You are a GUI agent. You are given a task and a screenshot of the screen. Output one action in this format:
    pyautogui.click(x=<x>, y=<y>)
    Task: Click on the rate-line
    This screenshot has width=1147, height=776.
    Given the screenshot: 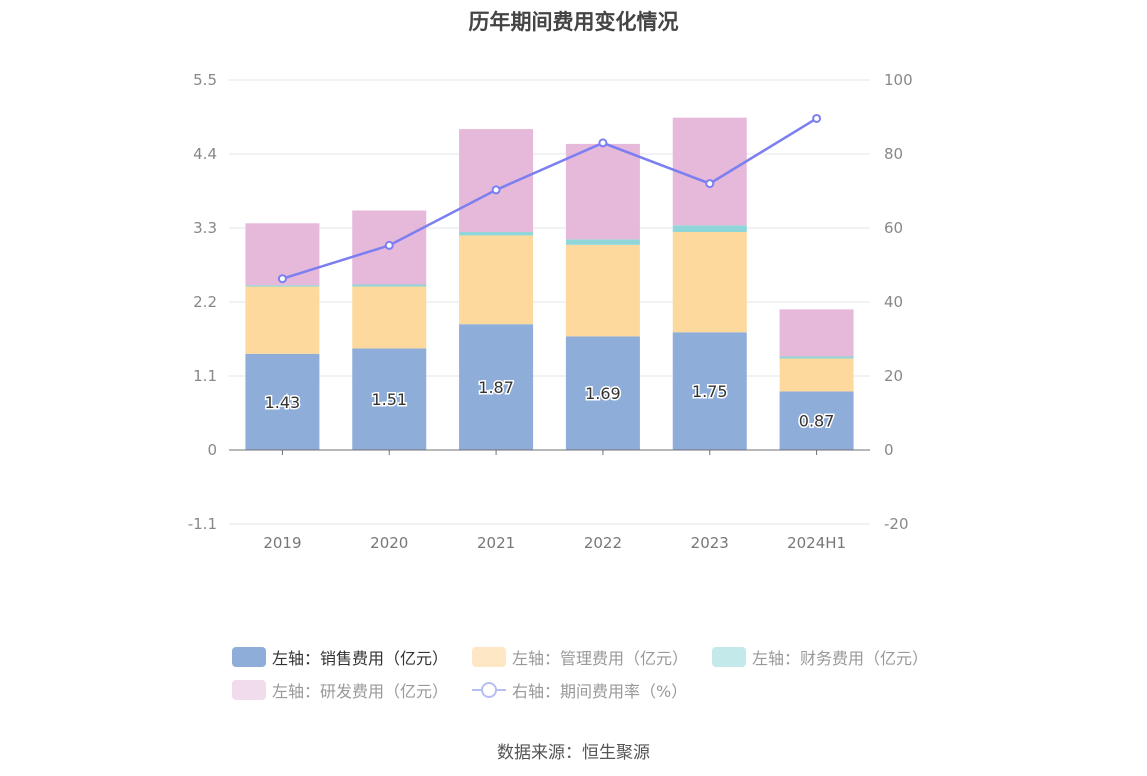 What is the action you would take?
    pyautogui.click(x=549, y=198)
    